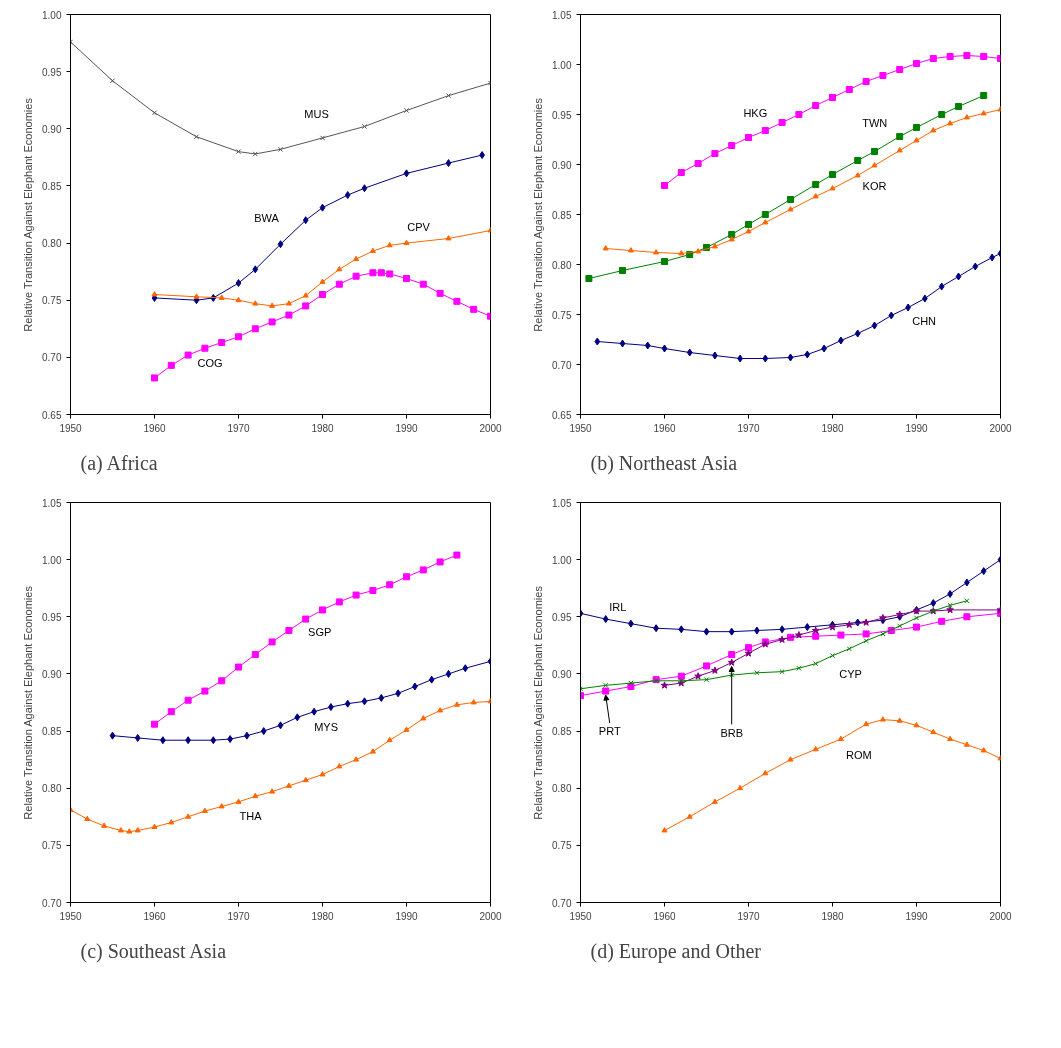 This screenshot has height=1048, width=1061. What do you see at coordinates (924, 320) in the screenshot?
I see `series-label: CHN` at bounding box center [924, 320].